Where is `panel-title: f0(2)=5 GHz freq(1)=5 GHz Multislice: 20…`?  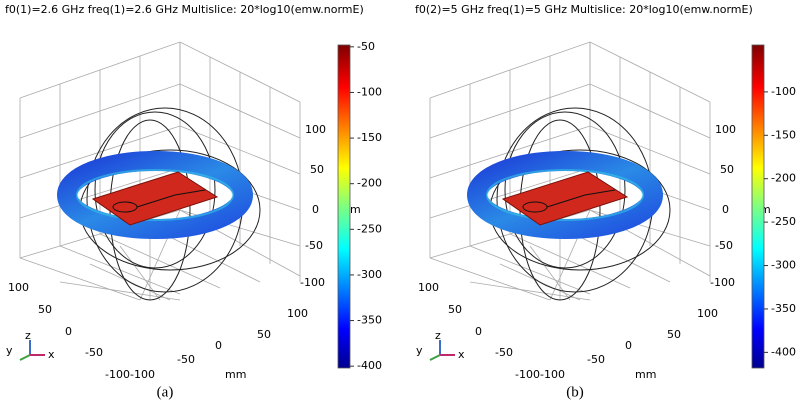
panel-title: f0(2)=5 GHz freq(1)=5 GHz Multislice: 20… is located at coordinates (584, 9).